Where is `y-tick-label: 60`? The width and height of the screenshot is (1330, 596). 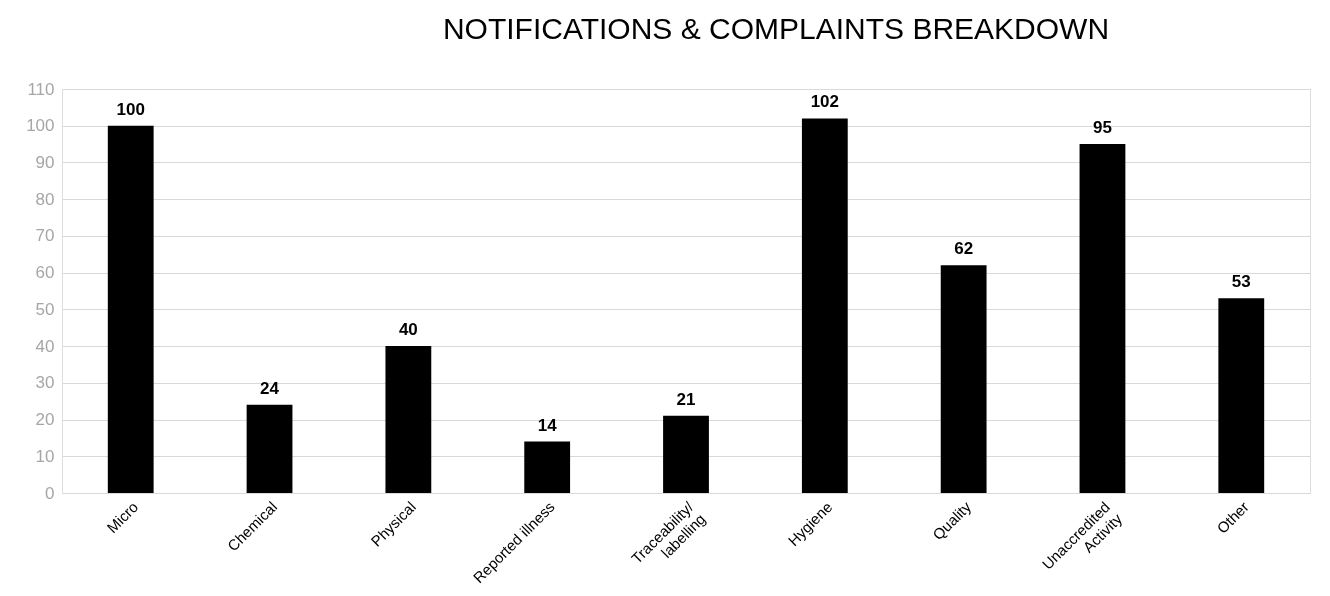
y-tick-label: 60 is located at coordinates (45, 273).